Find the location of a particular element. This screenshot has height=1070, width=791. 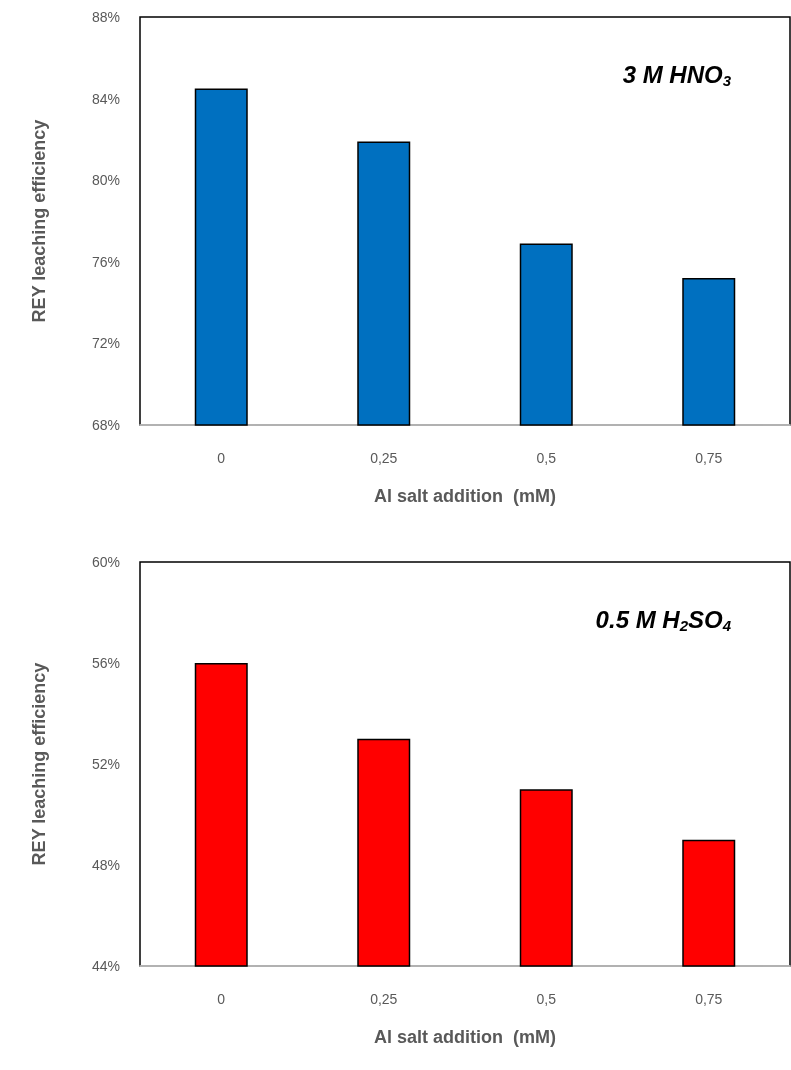

y-tick-label: 44% is located at coordinates (105, 966).